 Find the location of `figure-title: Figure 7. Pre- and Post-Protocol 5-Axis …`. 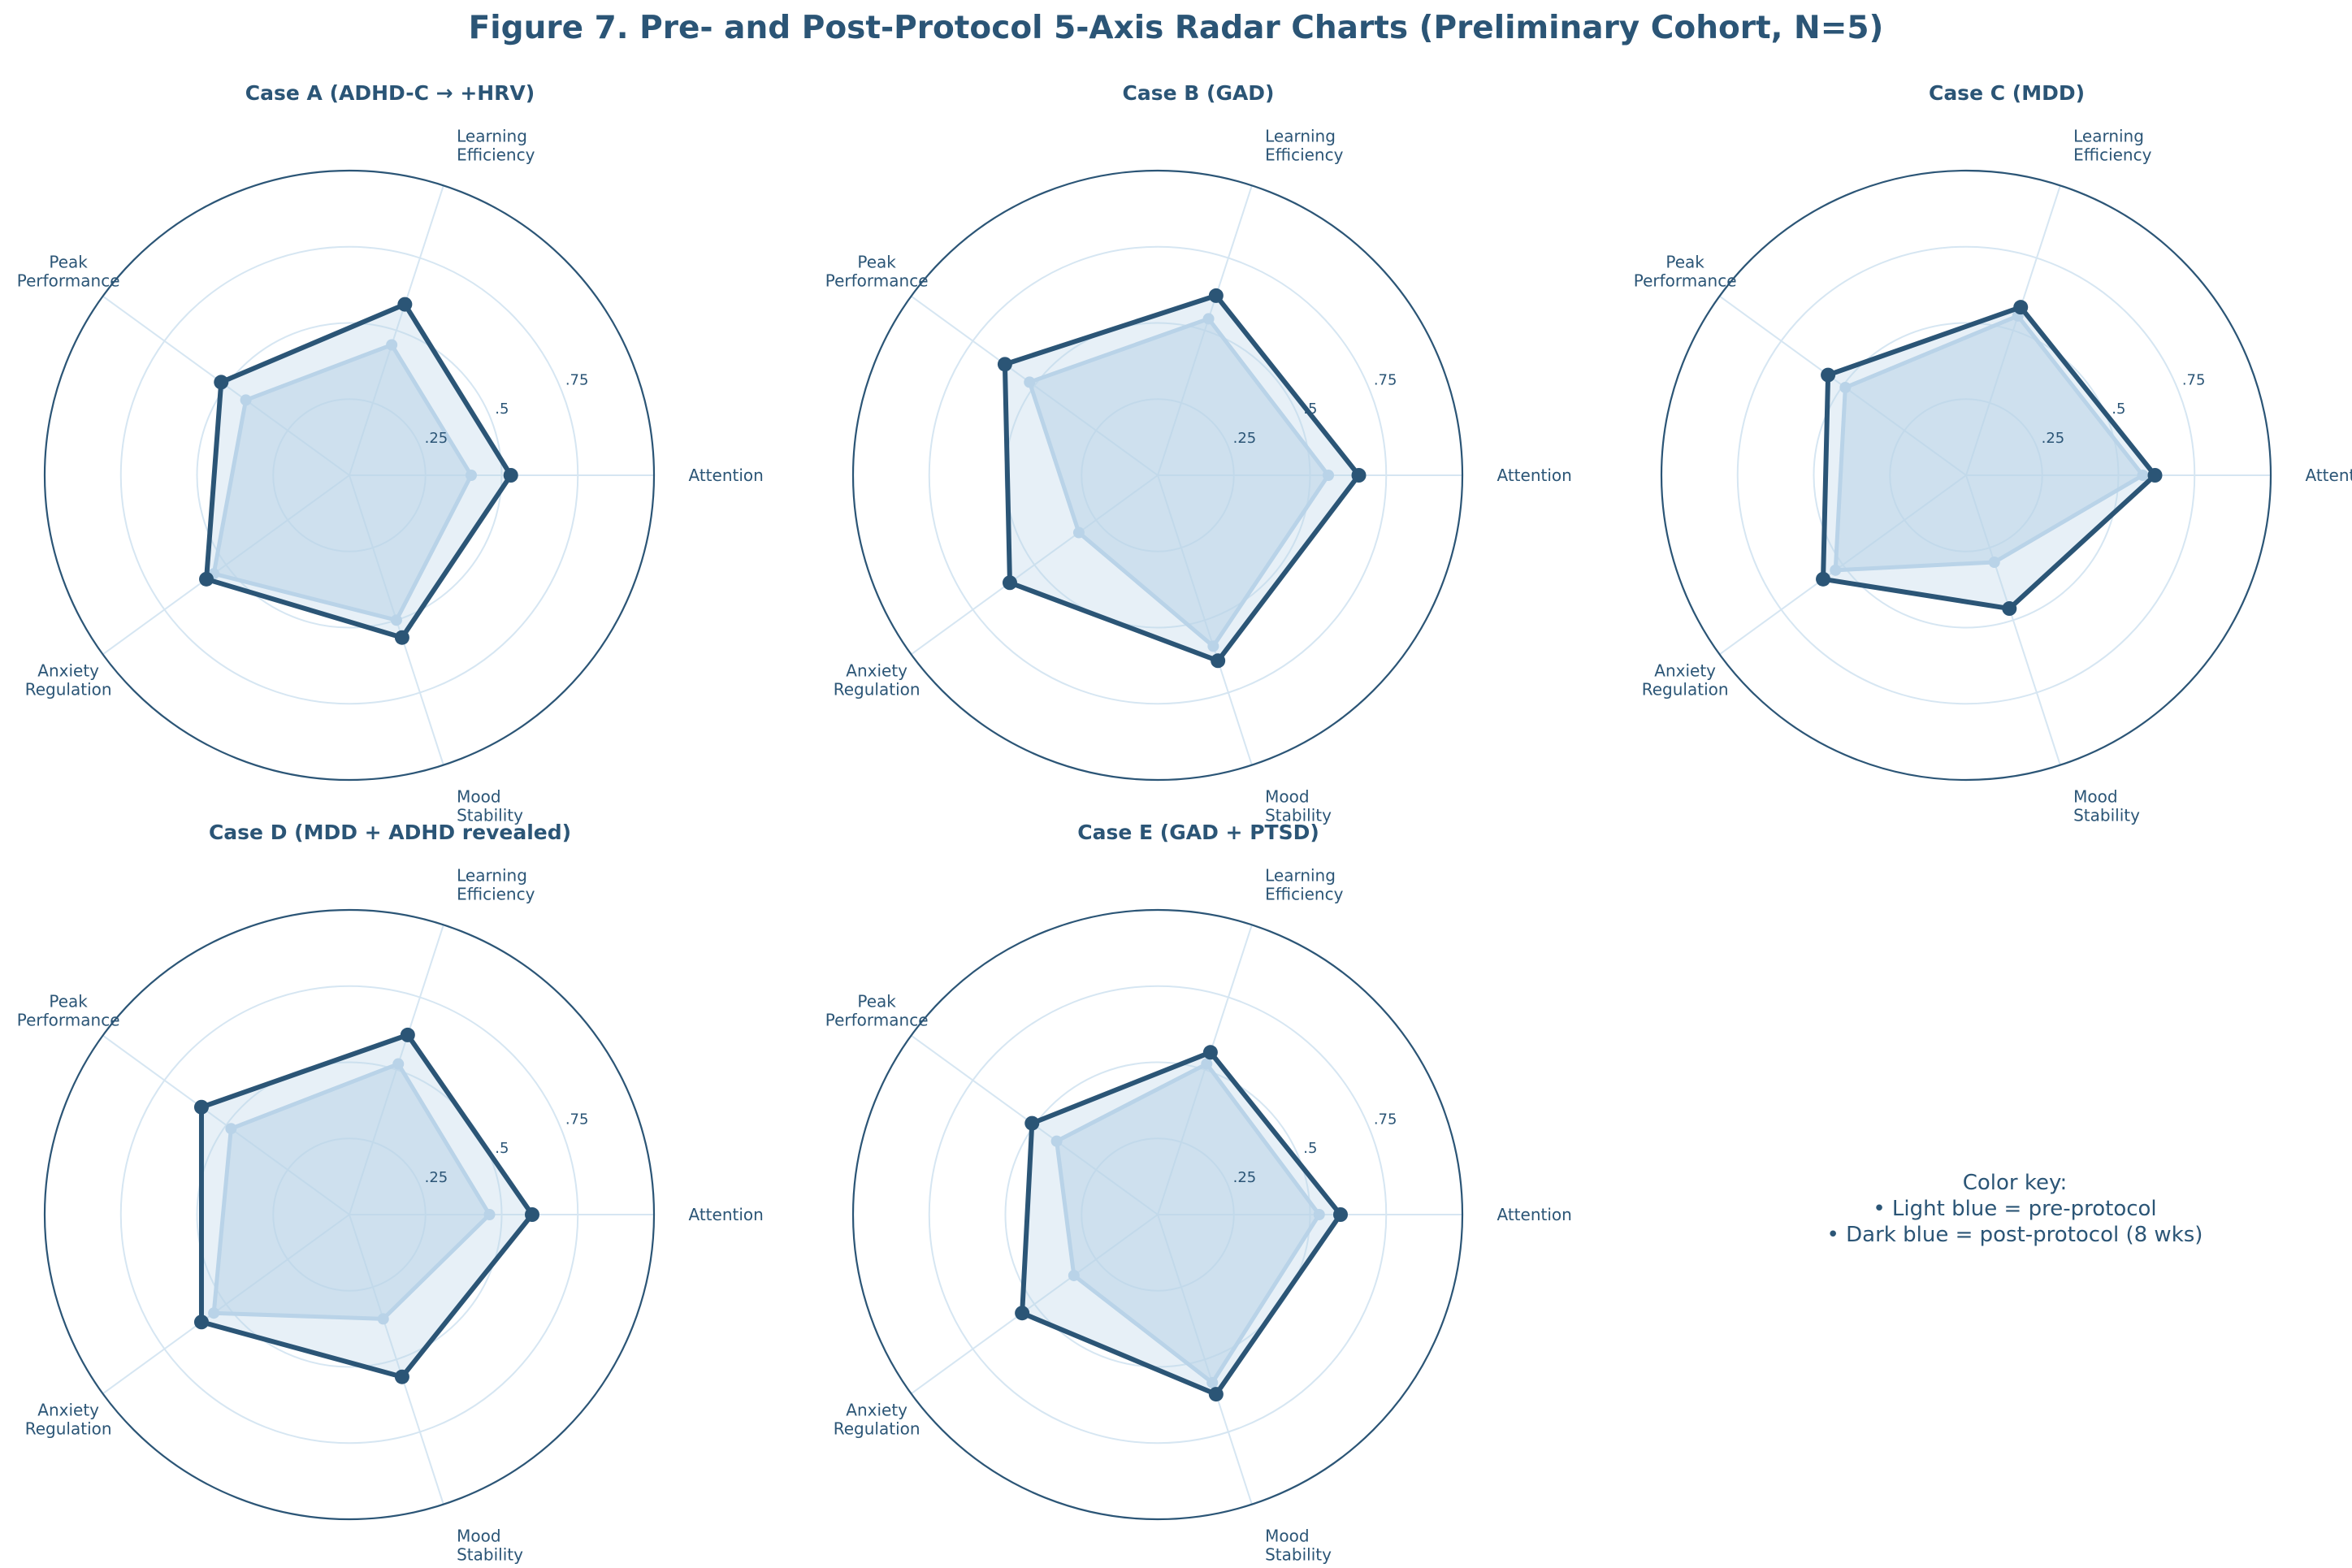

figure-title: Figure 7. Pre- and Post-Protocol 5-Axis … is located at coordinates (1176, 28).